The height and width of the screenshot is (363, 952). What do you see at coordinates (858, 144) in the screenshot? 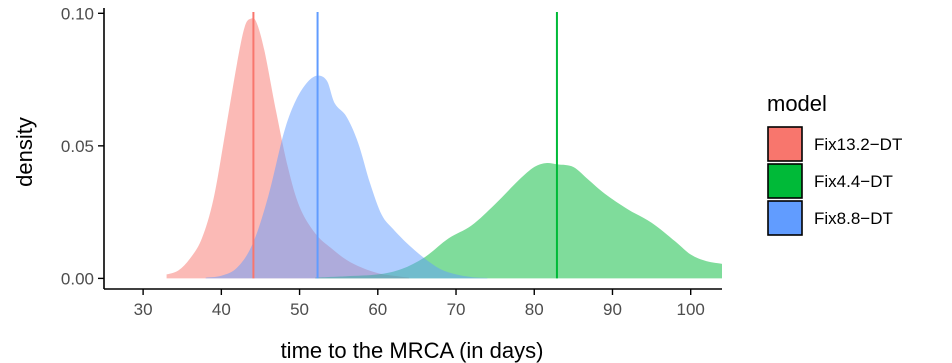
I see `legend-label: Fix13.2−DT` at bounding box center [858, 144].